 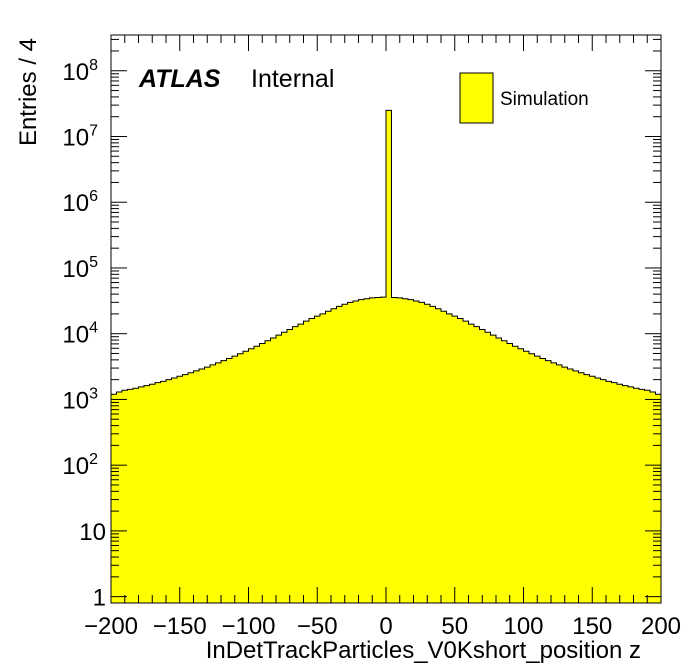 What do you see at coordinates (476, 98) in the screenshot?
I see `legend-swatch` at bounding box center [476, 98].